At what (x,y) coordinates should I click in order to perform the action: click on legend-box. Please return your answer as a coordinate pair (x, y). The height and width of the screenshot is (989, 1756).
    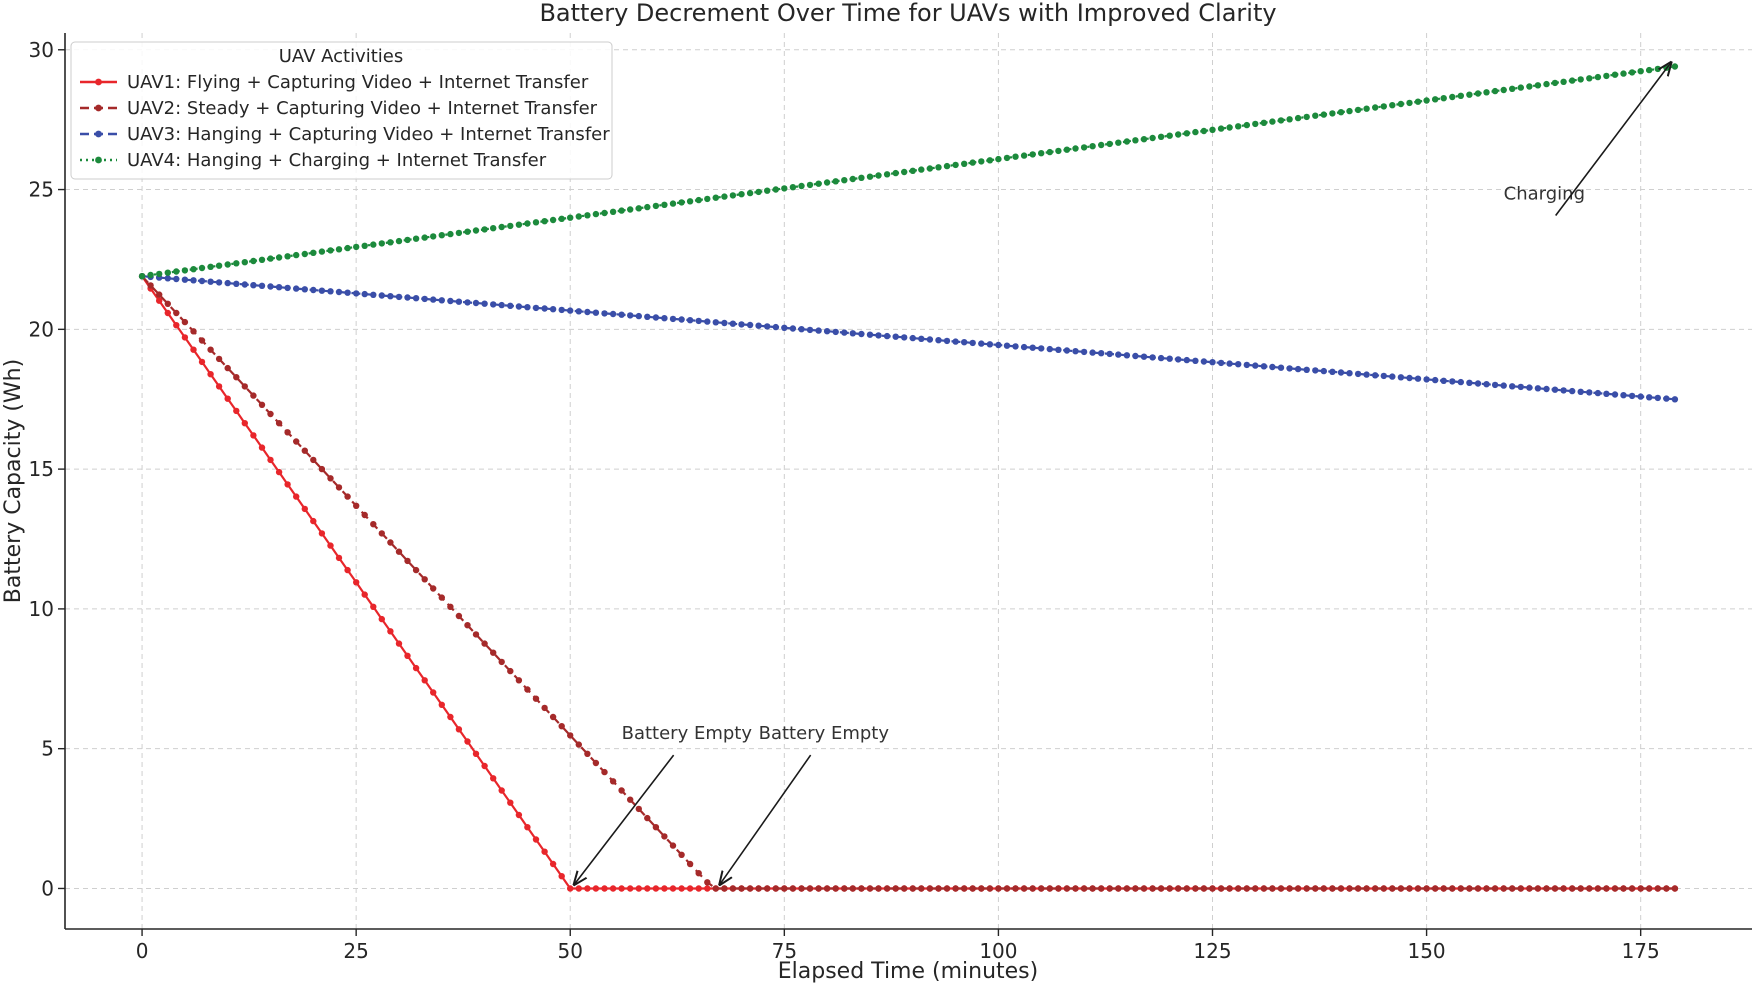
    Looking at the image, I should click on (341, 110).